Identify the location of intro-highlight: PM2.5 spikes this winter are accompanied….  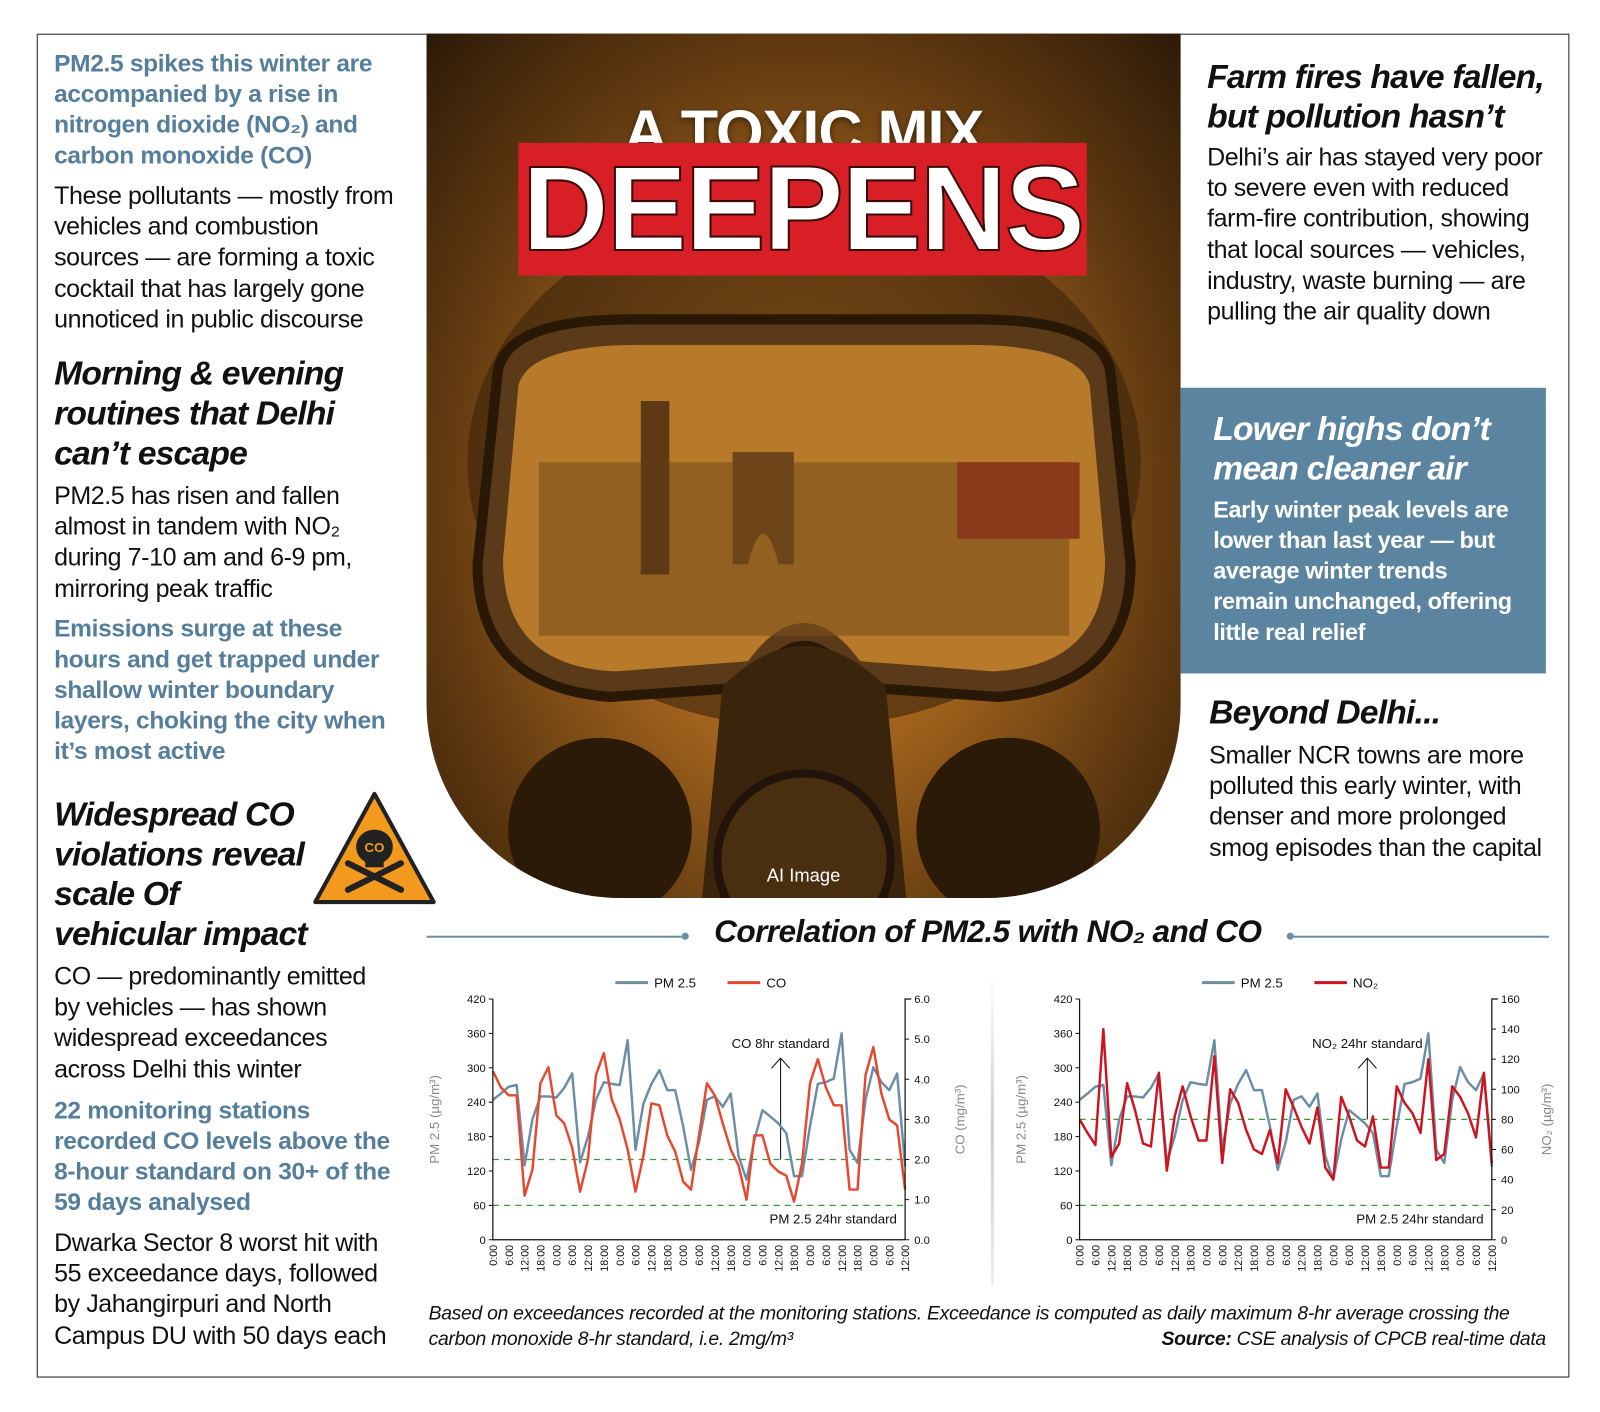
(213, 109).